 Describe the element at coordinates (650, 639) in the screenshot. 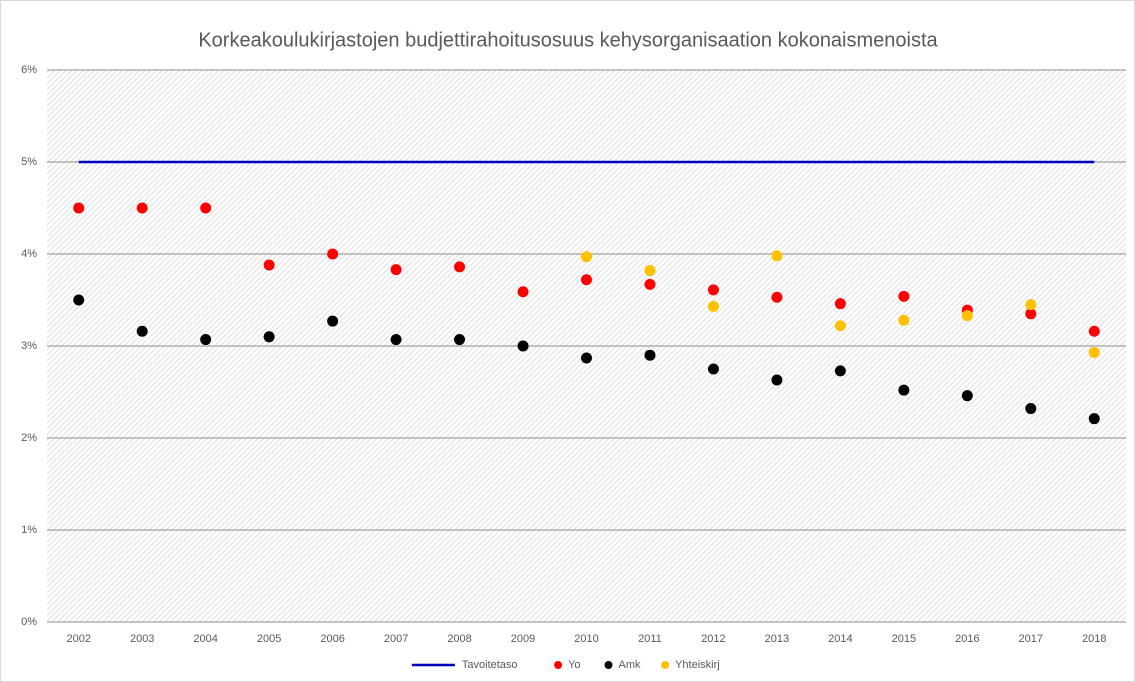

I see `x-tick-label: 2011` at that location.